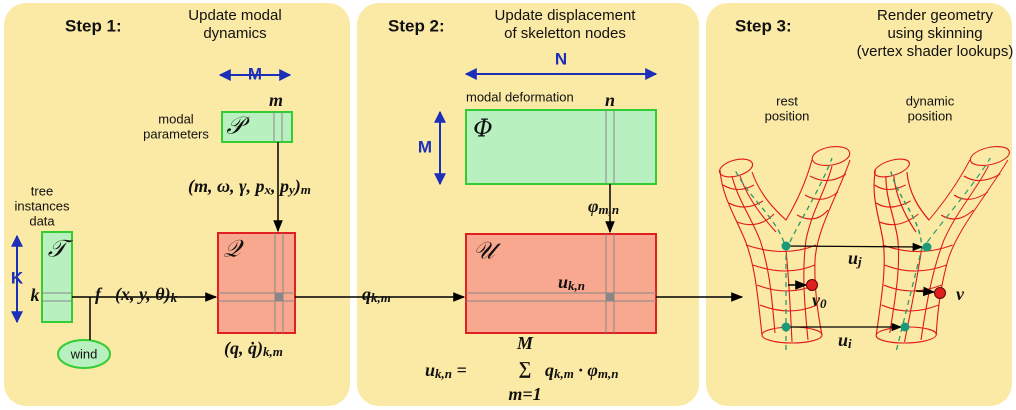 The image size is (1016, 410). I want to click on matrix-phi, so click(561, 147).